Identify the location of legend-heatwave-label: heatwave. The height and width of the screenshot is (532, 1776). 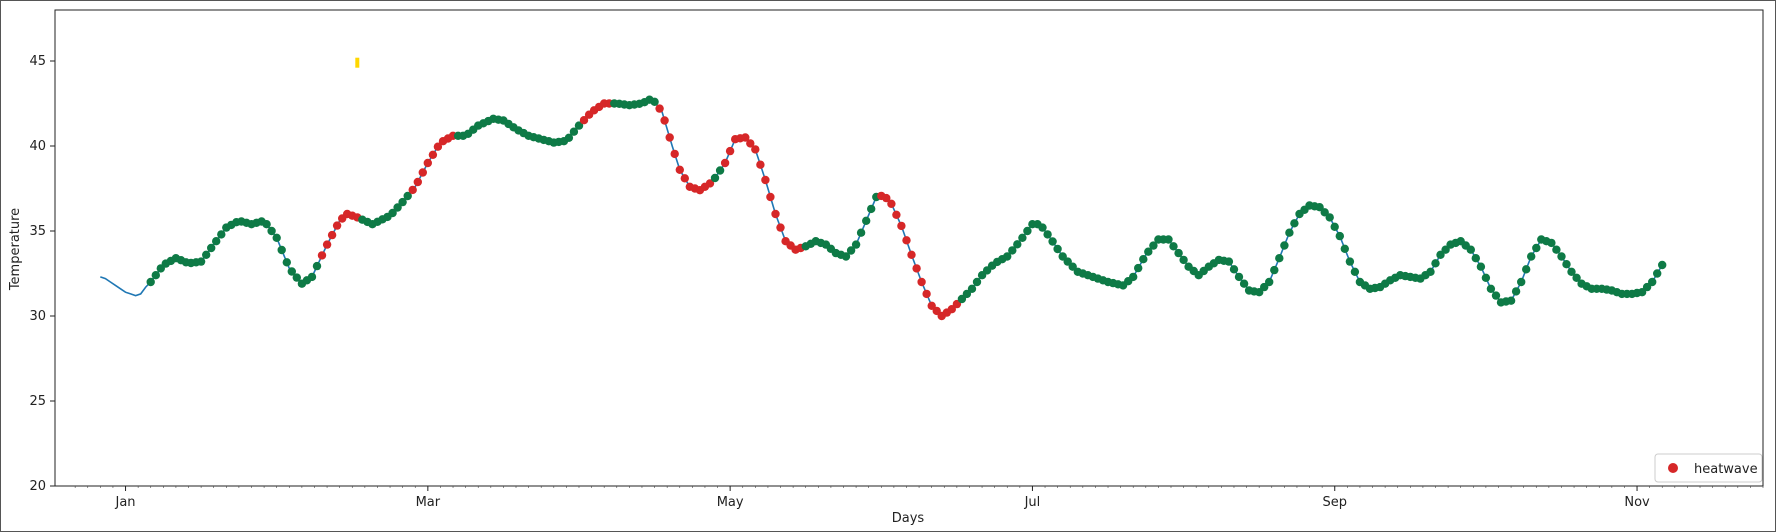
(1726, 469).